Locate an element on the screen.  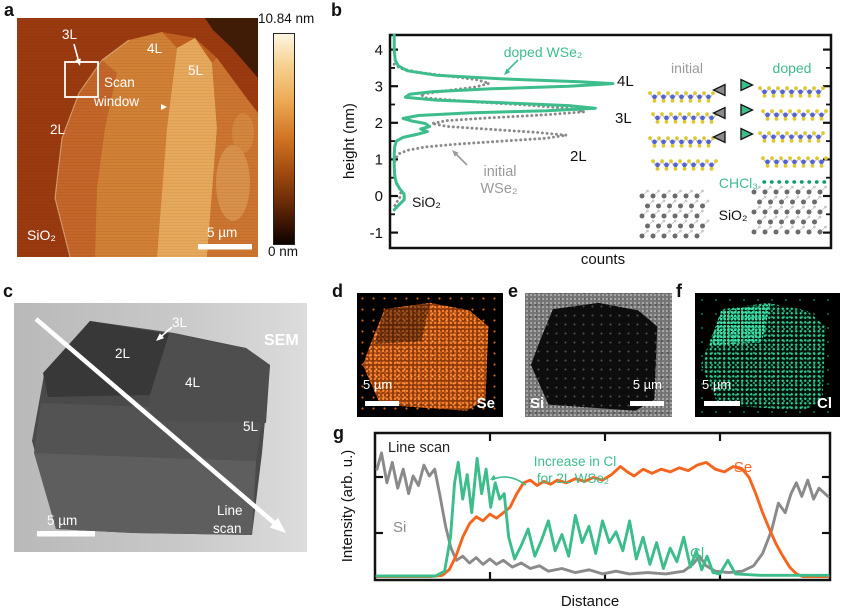
afm-scalebar-label: 5 µm is located at coordinates (222, 232).